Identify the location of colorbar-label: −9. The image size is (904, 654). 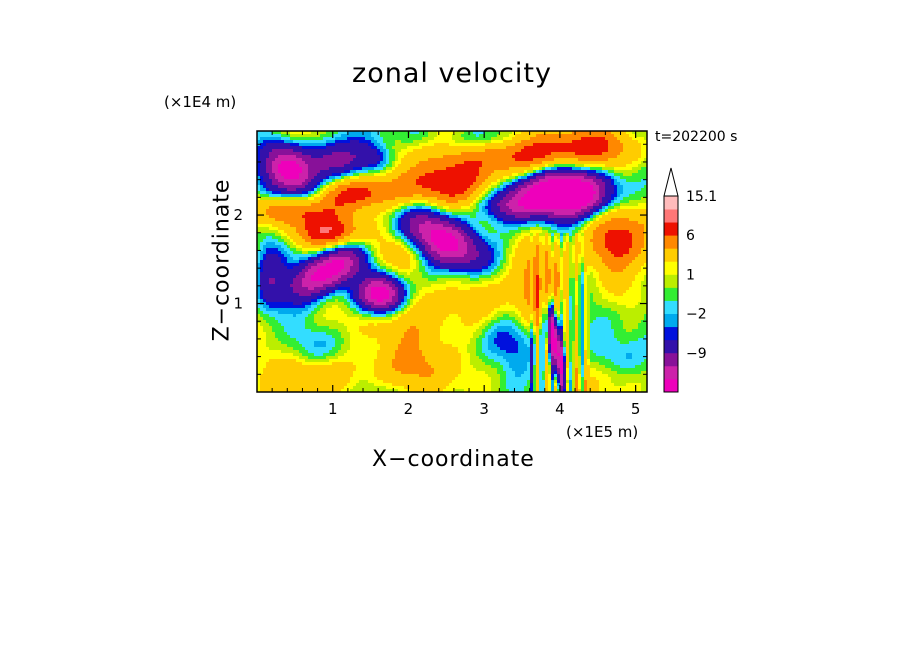
(696, 354).